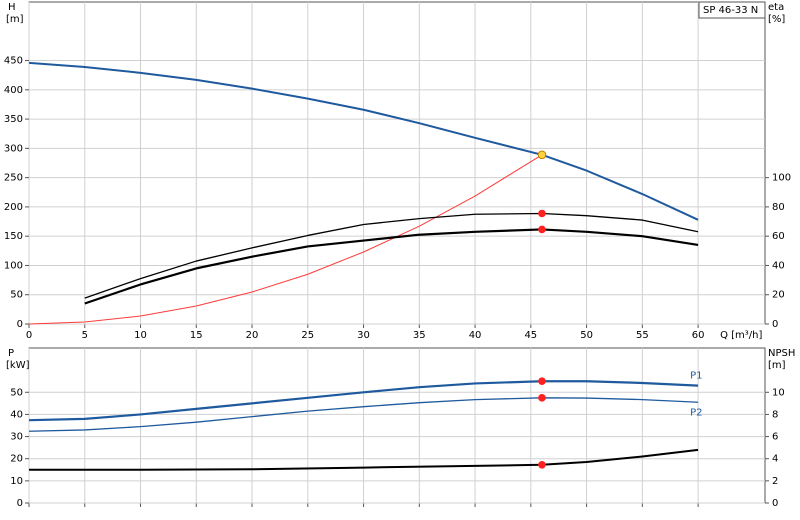 The image size is (800, 520). I want to click on y-tick-label: 400, so click(13, 90).